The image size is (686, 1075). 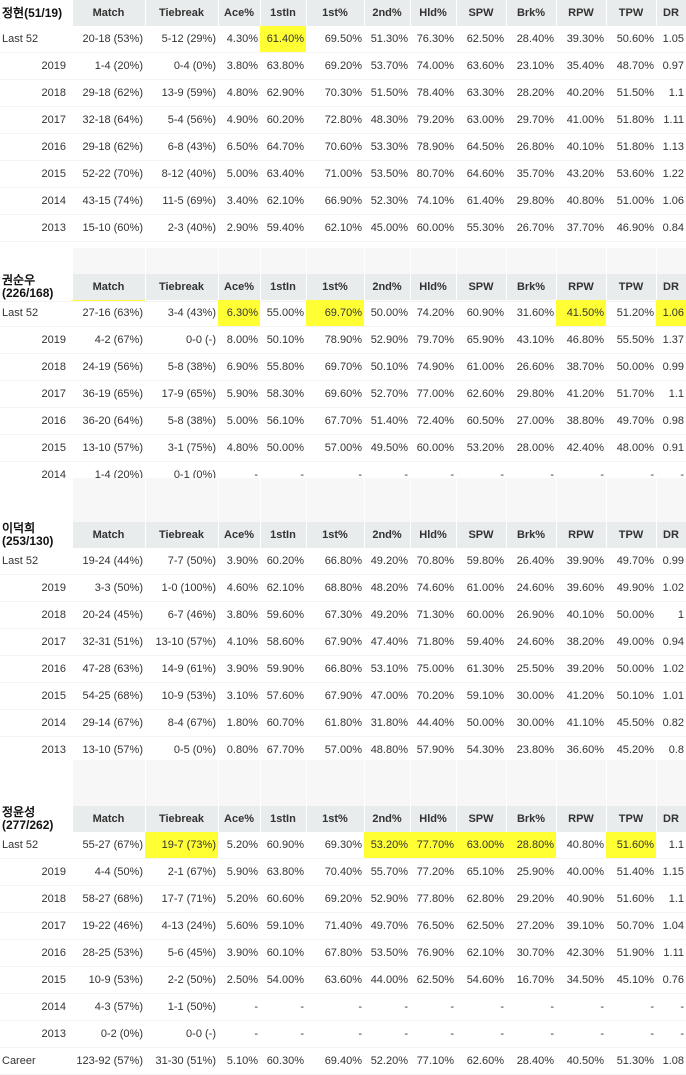 What do you see at coordinates (283, 39) in the screenshot?
I see `stat-cell: 61.40%` at bounding box center [283, 39].